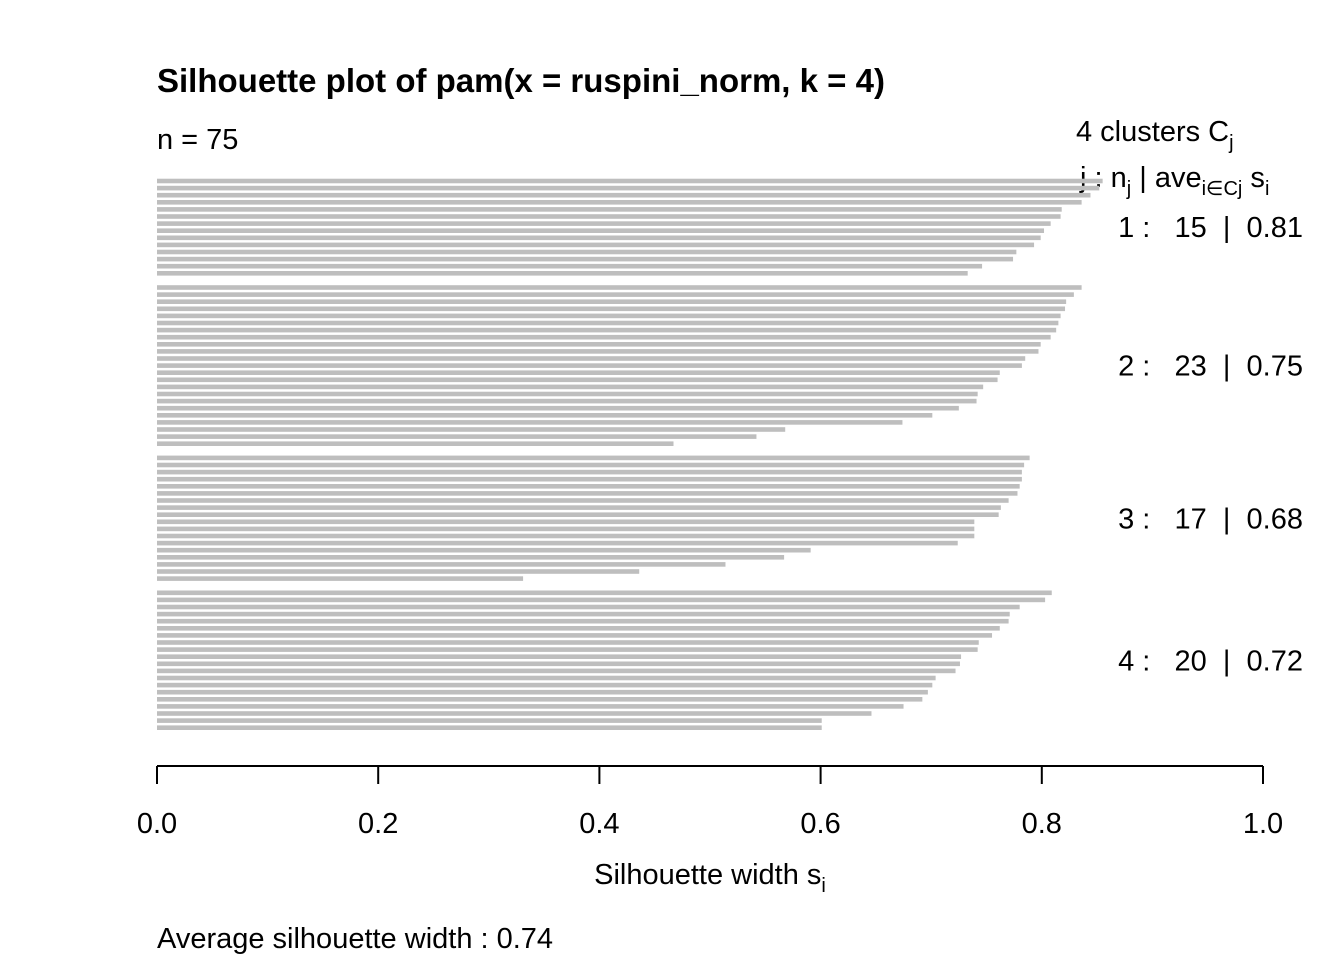 This screenshot has height=960, width=1344. I want to click on average-width-footer: Average silhouette width : 0.74, so click(355, 939).